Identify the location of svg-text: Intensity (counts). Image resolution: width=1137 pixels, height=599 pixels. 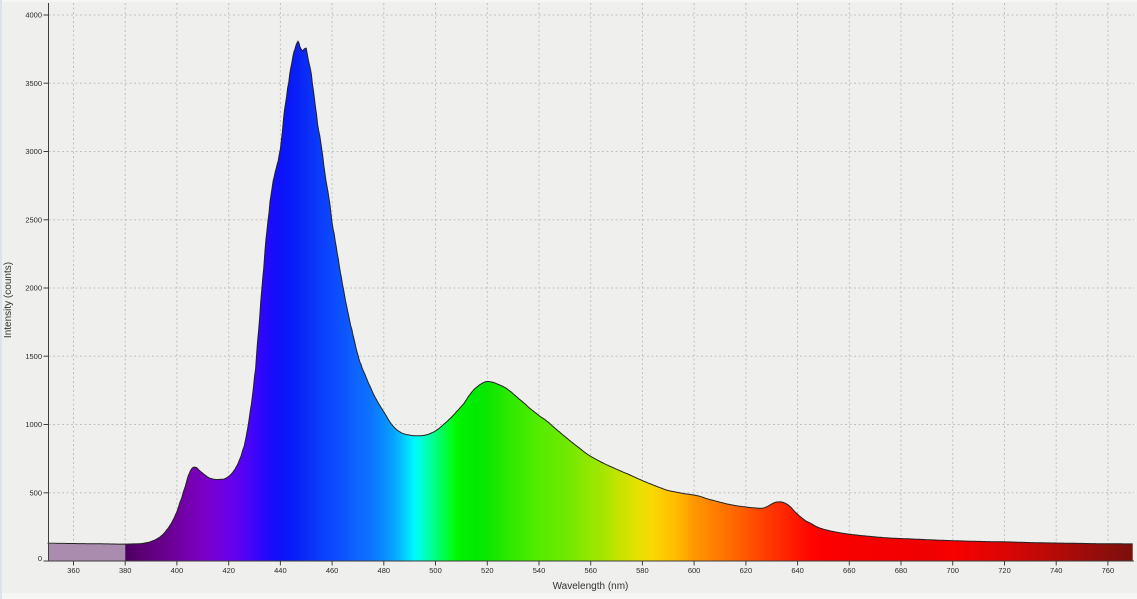
(8, 300).